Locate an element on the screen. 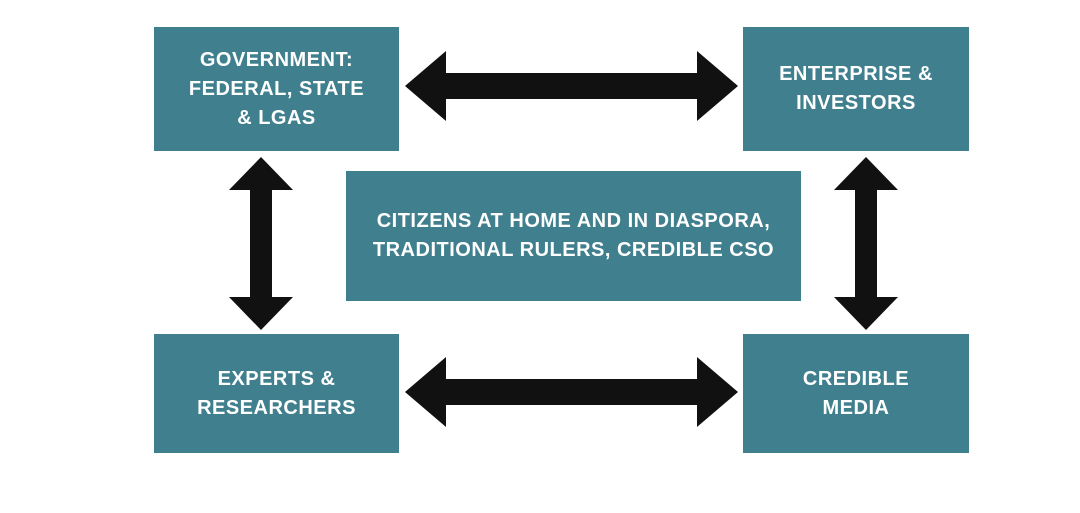 This screenshot has height=513, width=1080. enterprise-label: ENTERPRISE & INVESTORS is located at coordinates (856, 88).